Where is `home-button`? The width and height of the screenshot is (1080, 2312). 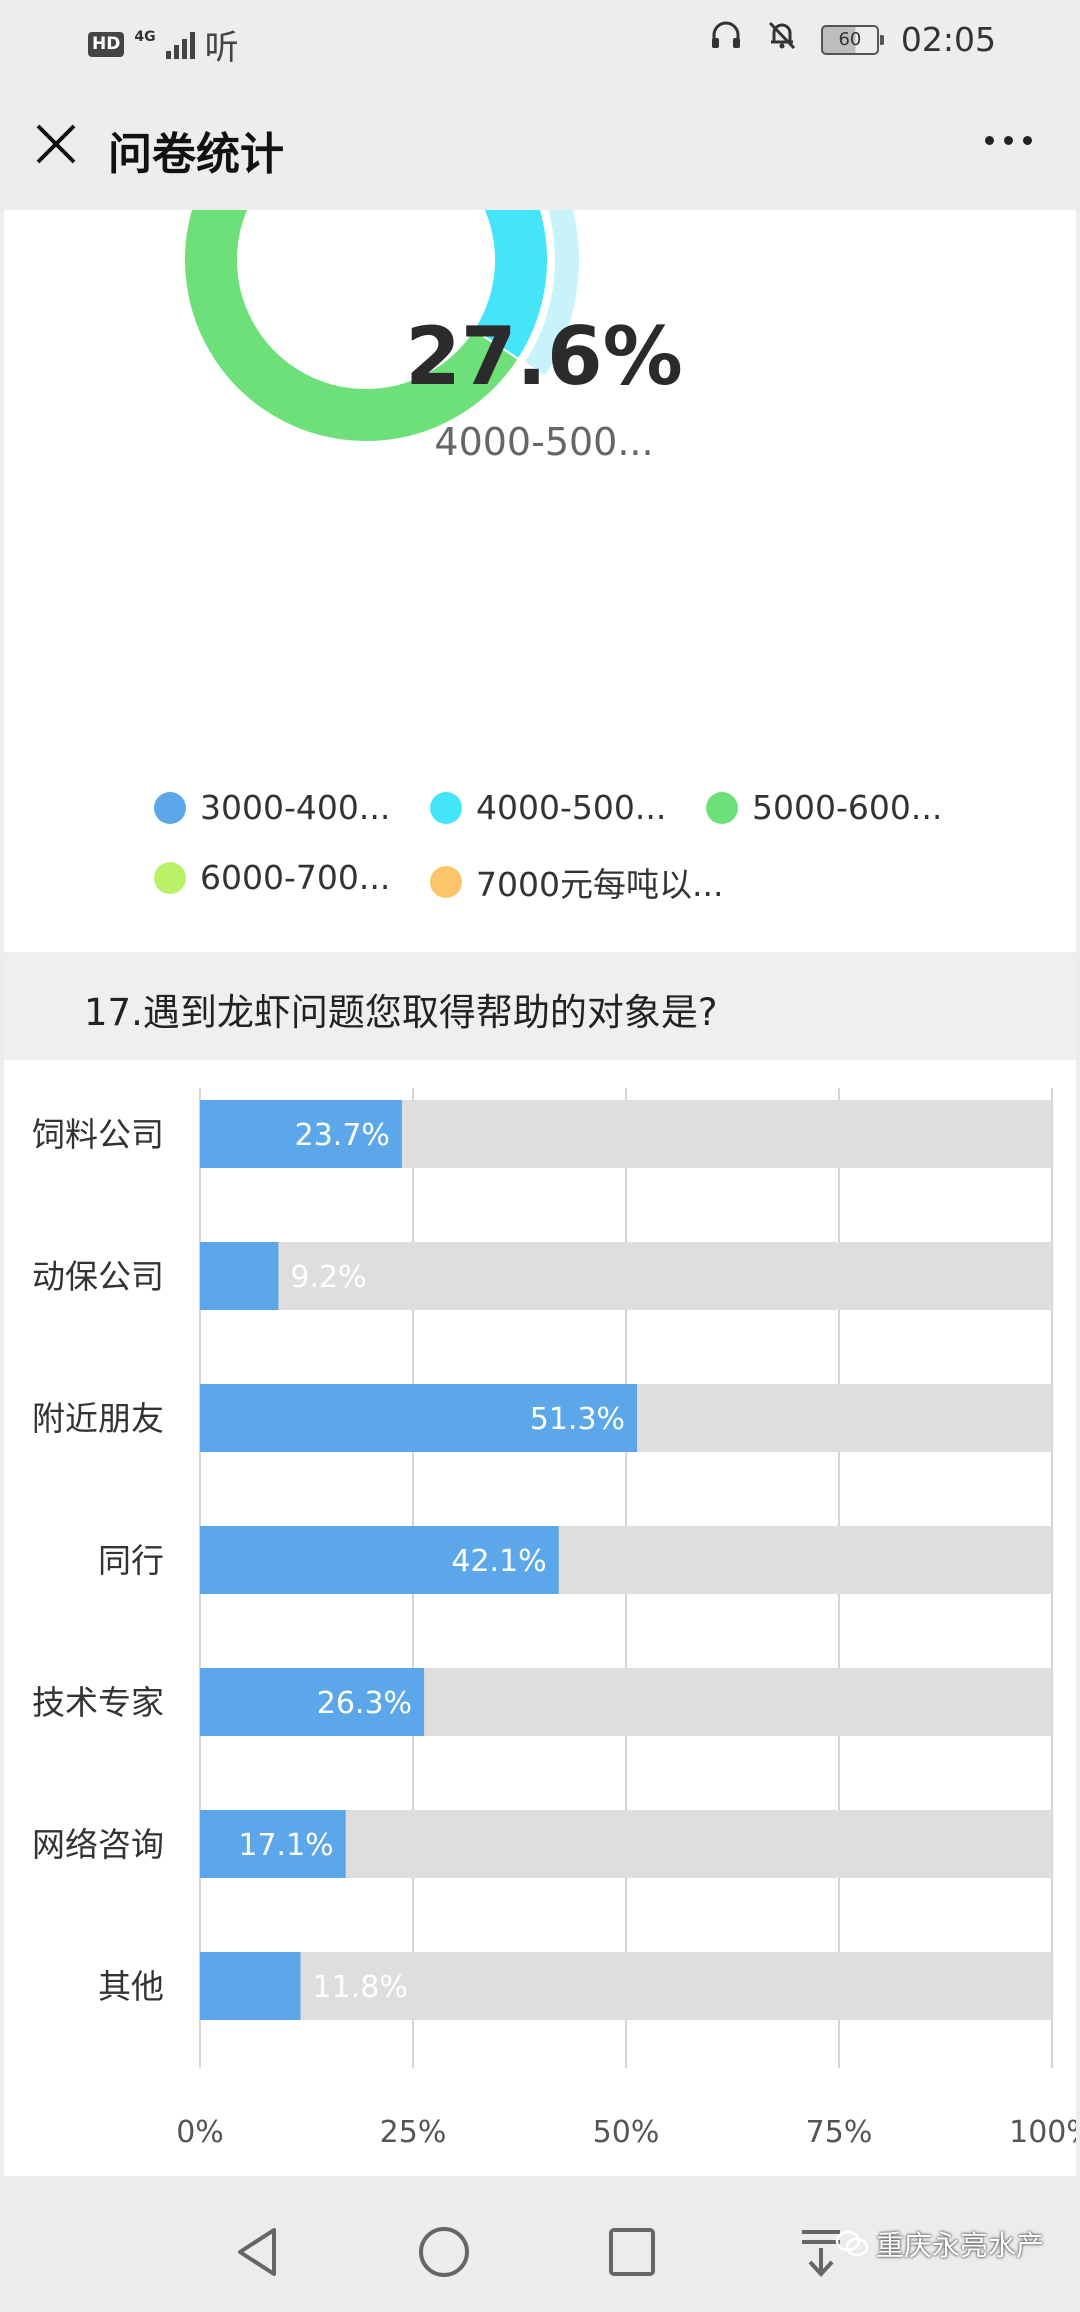 home-button is located at coordinates (444, 2254).